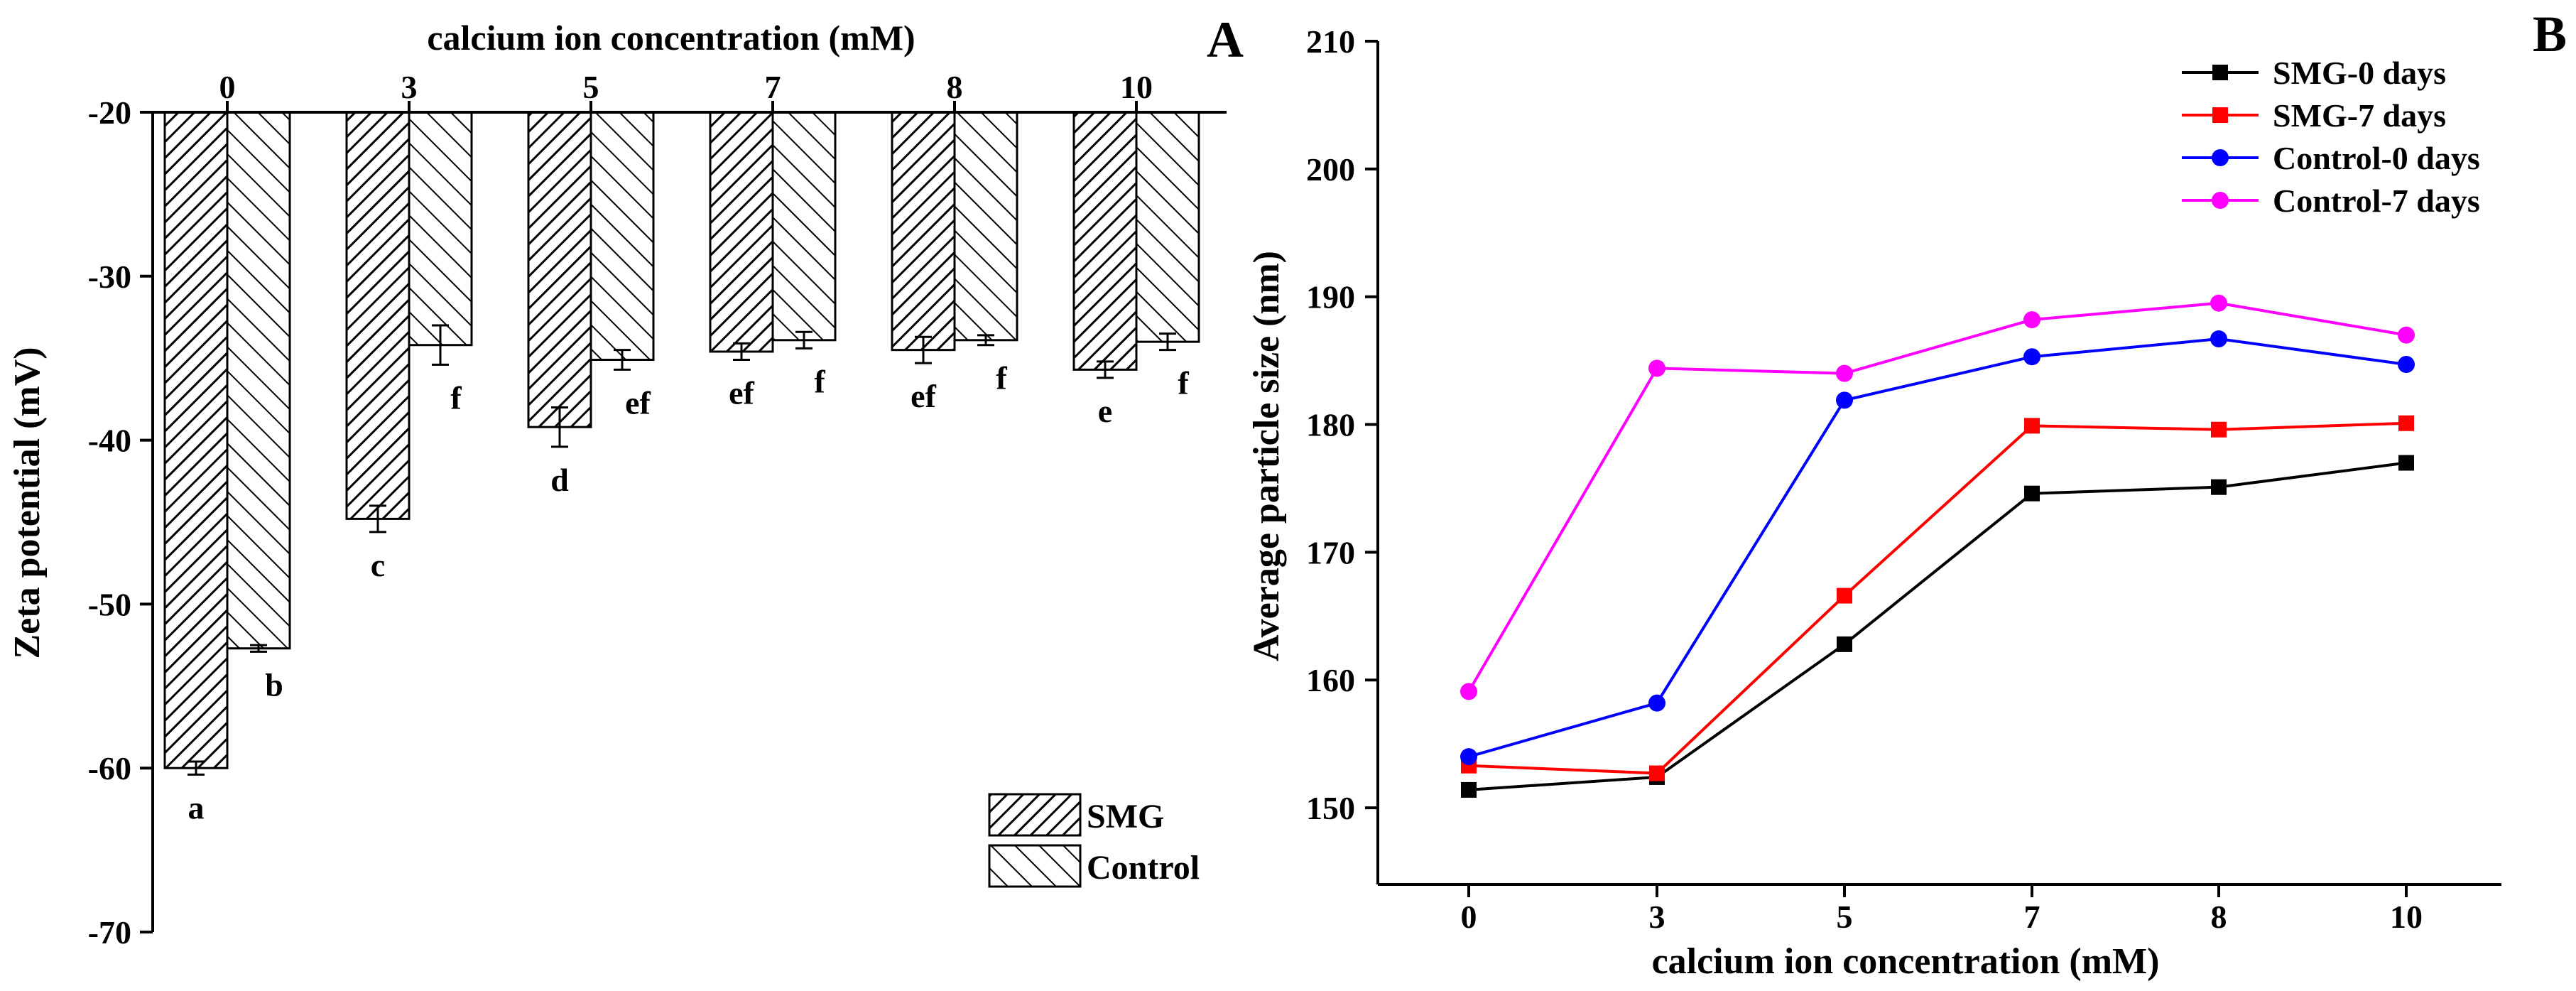 The image size is (2576, 991). What do you see at coordinates (110, 932) in the screenshot?
I see `y-tick-label: -70` at bounding box center [110, 932].